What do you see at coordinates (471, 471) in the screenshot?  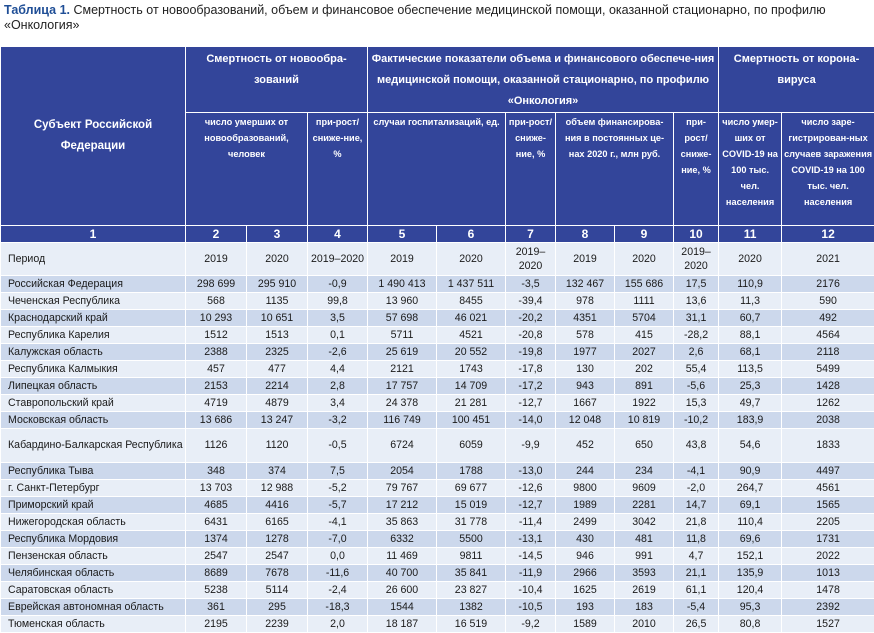 I see `table-cell: 1788` at bounding box center [471, 471].